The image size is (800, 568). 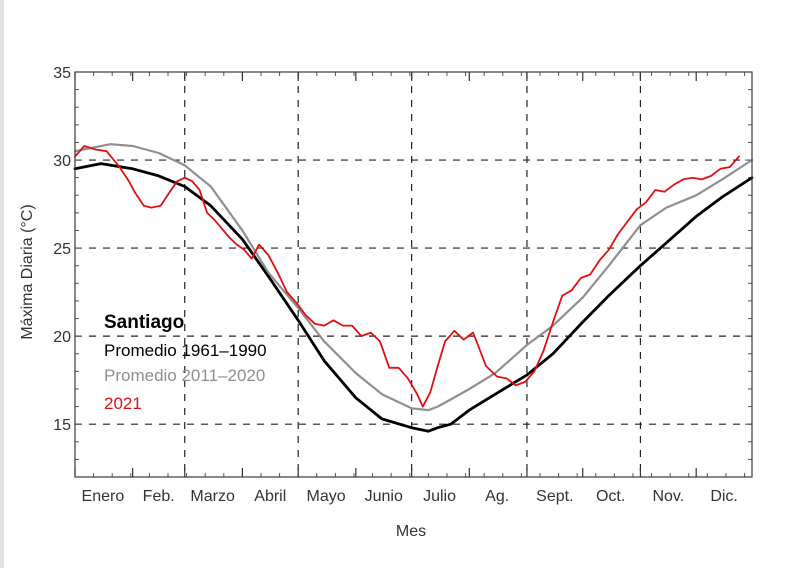 What do you see at coordinates (2, 284) in the screenshot?
I see `window-edge` at bounding box center [2, 284].